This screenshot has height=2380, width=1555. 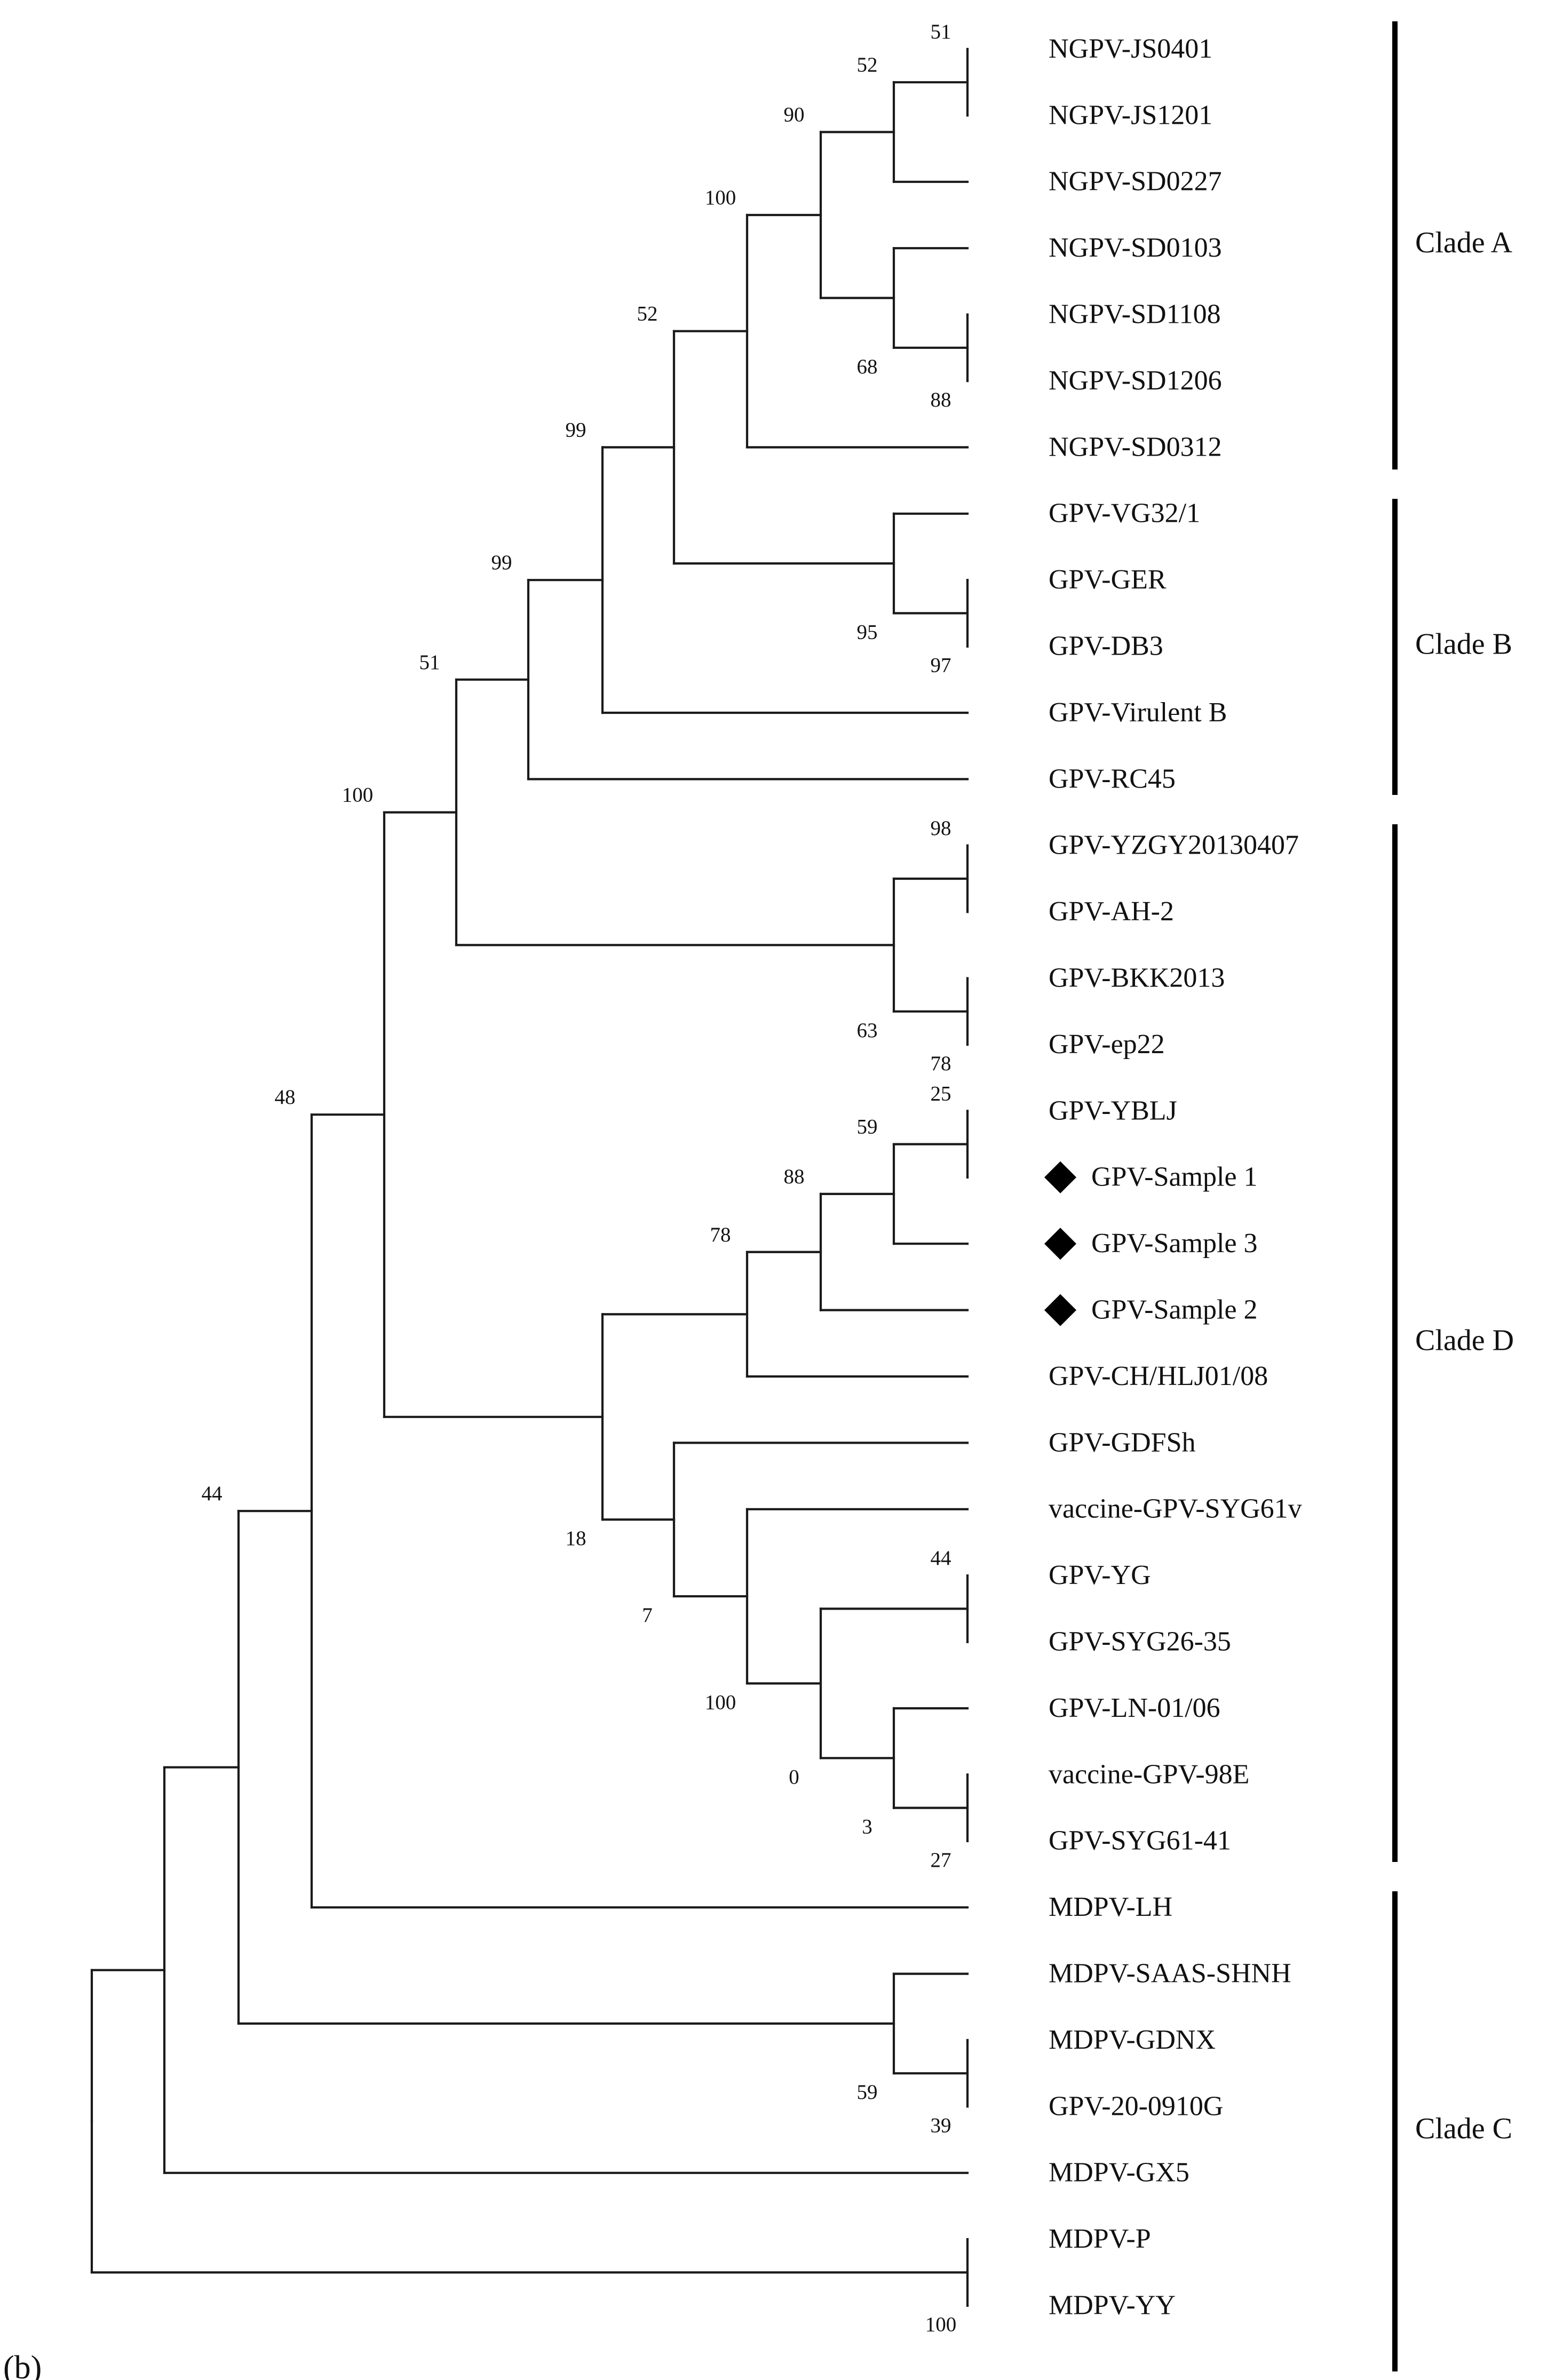 What do you see at coordinates (794, 1776) in the screenshot?
I see `bootstrap-value: 0` at bounding box center [794, 1776].